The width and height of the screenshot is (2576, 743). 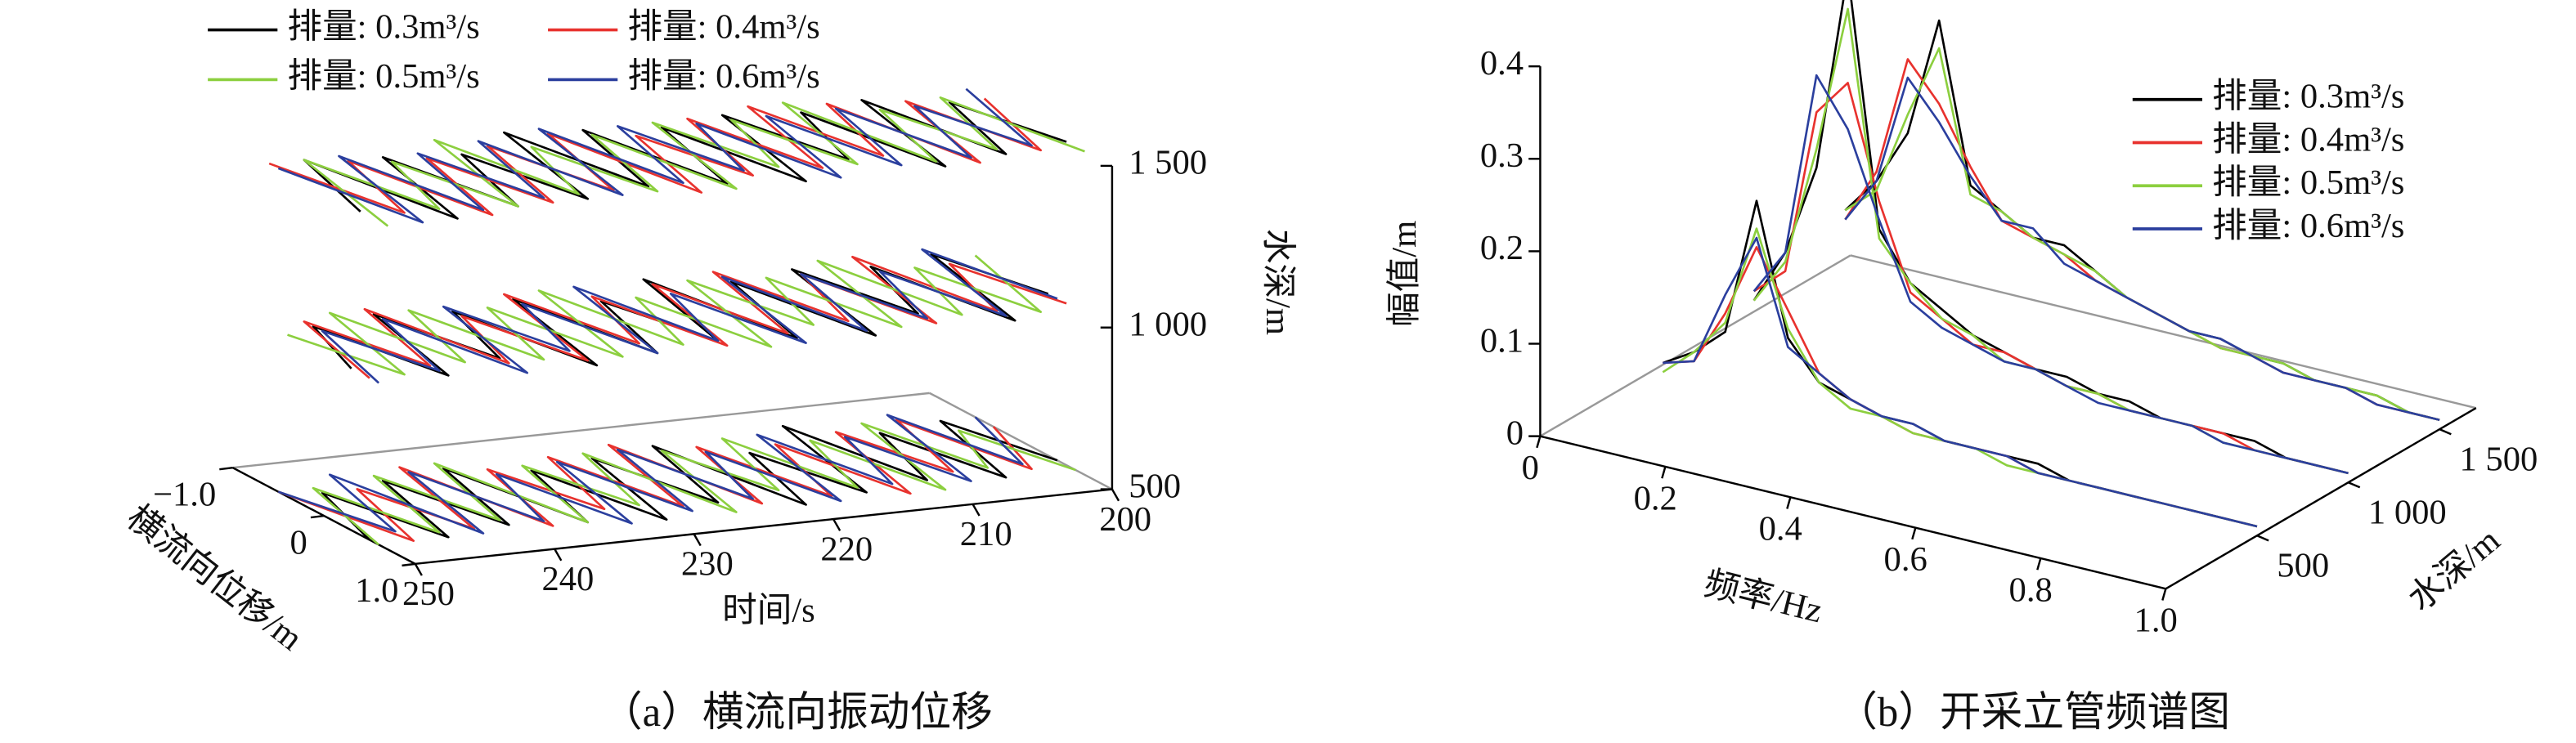 I want to click on caption: （a）横流向振动位移, so click(x=797, y=712).